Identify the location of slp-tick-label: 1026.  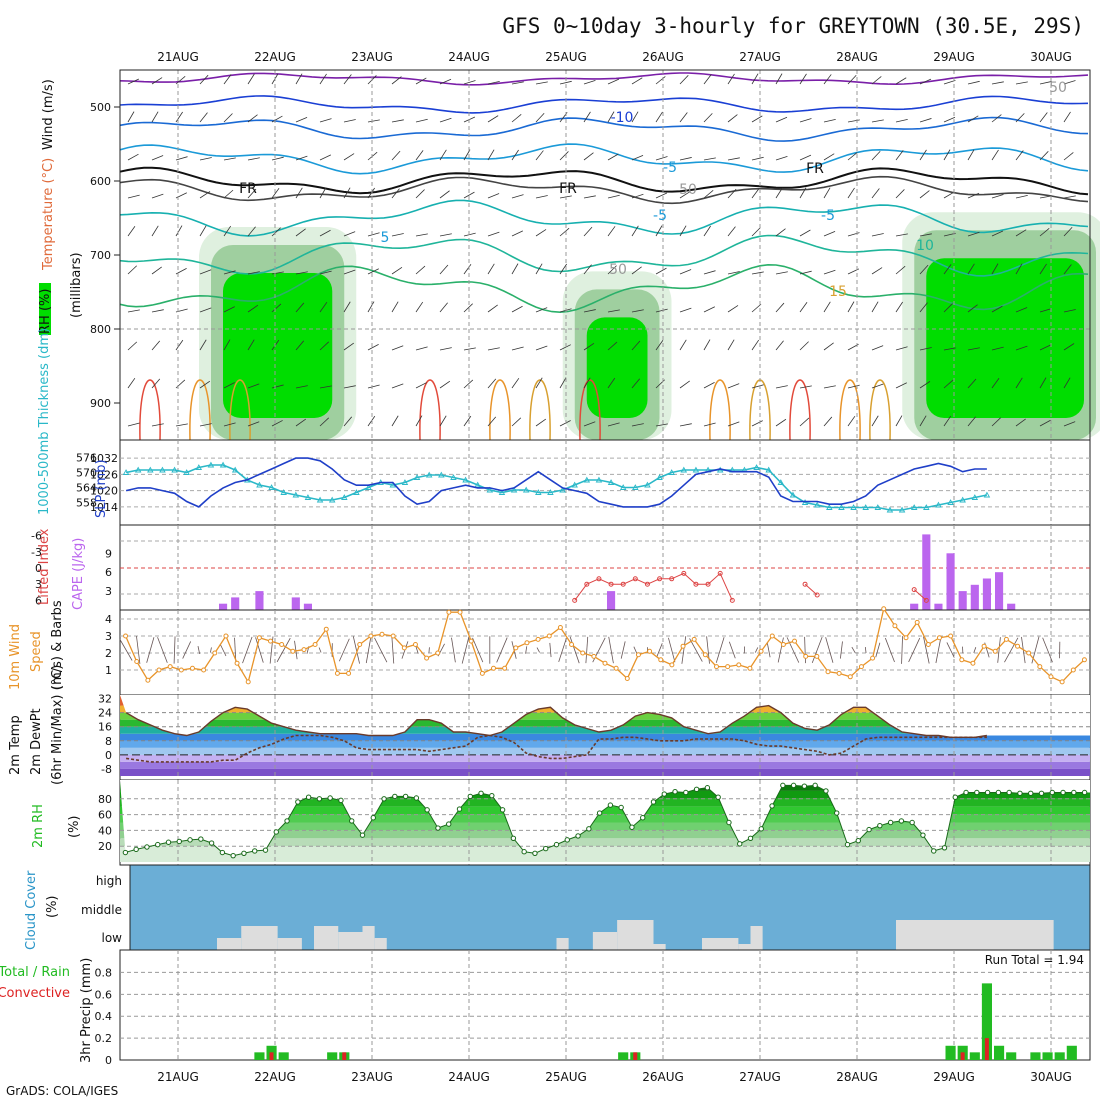
(104, 474).